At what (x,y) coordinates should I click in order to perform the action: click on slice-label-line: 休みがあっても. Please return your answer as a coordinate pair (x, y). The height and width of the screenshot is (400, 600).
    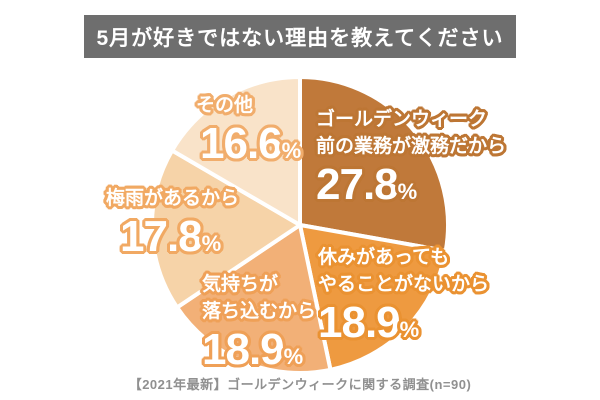
    Looking at the image, I should click on (384, 257).